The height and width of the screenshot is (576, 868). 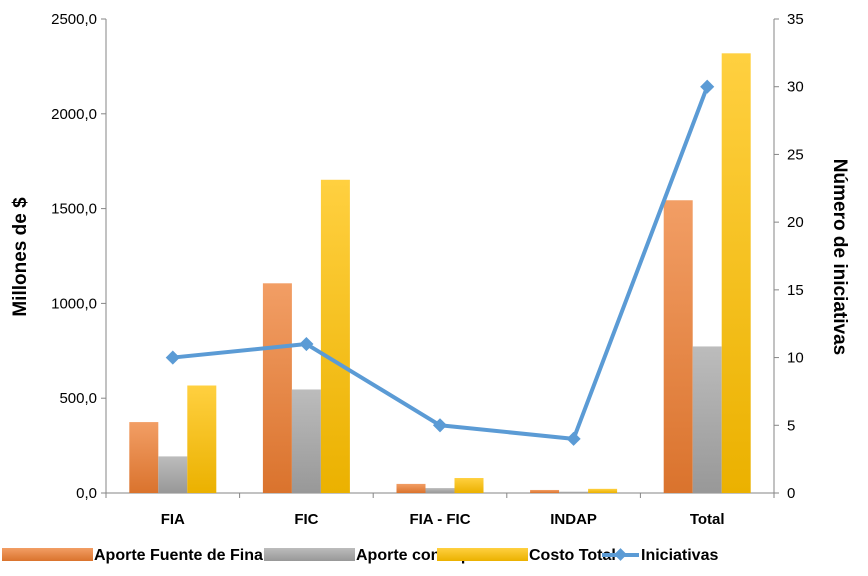 What do you see at coordinates (573, 519) in the screenshot?
I see `x-category-label: INDAP` at bounding box center [573, 519].